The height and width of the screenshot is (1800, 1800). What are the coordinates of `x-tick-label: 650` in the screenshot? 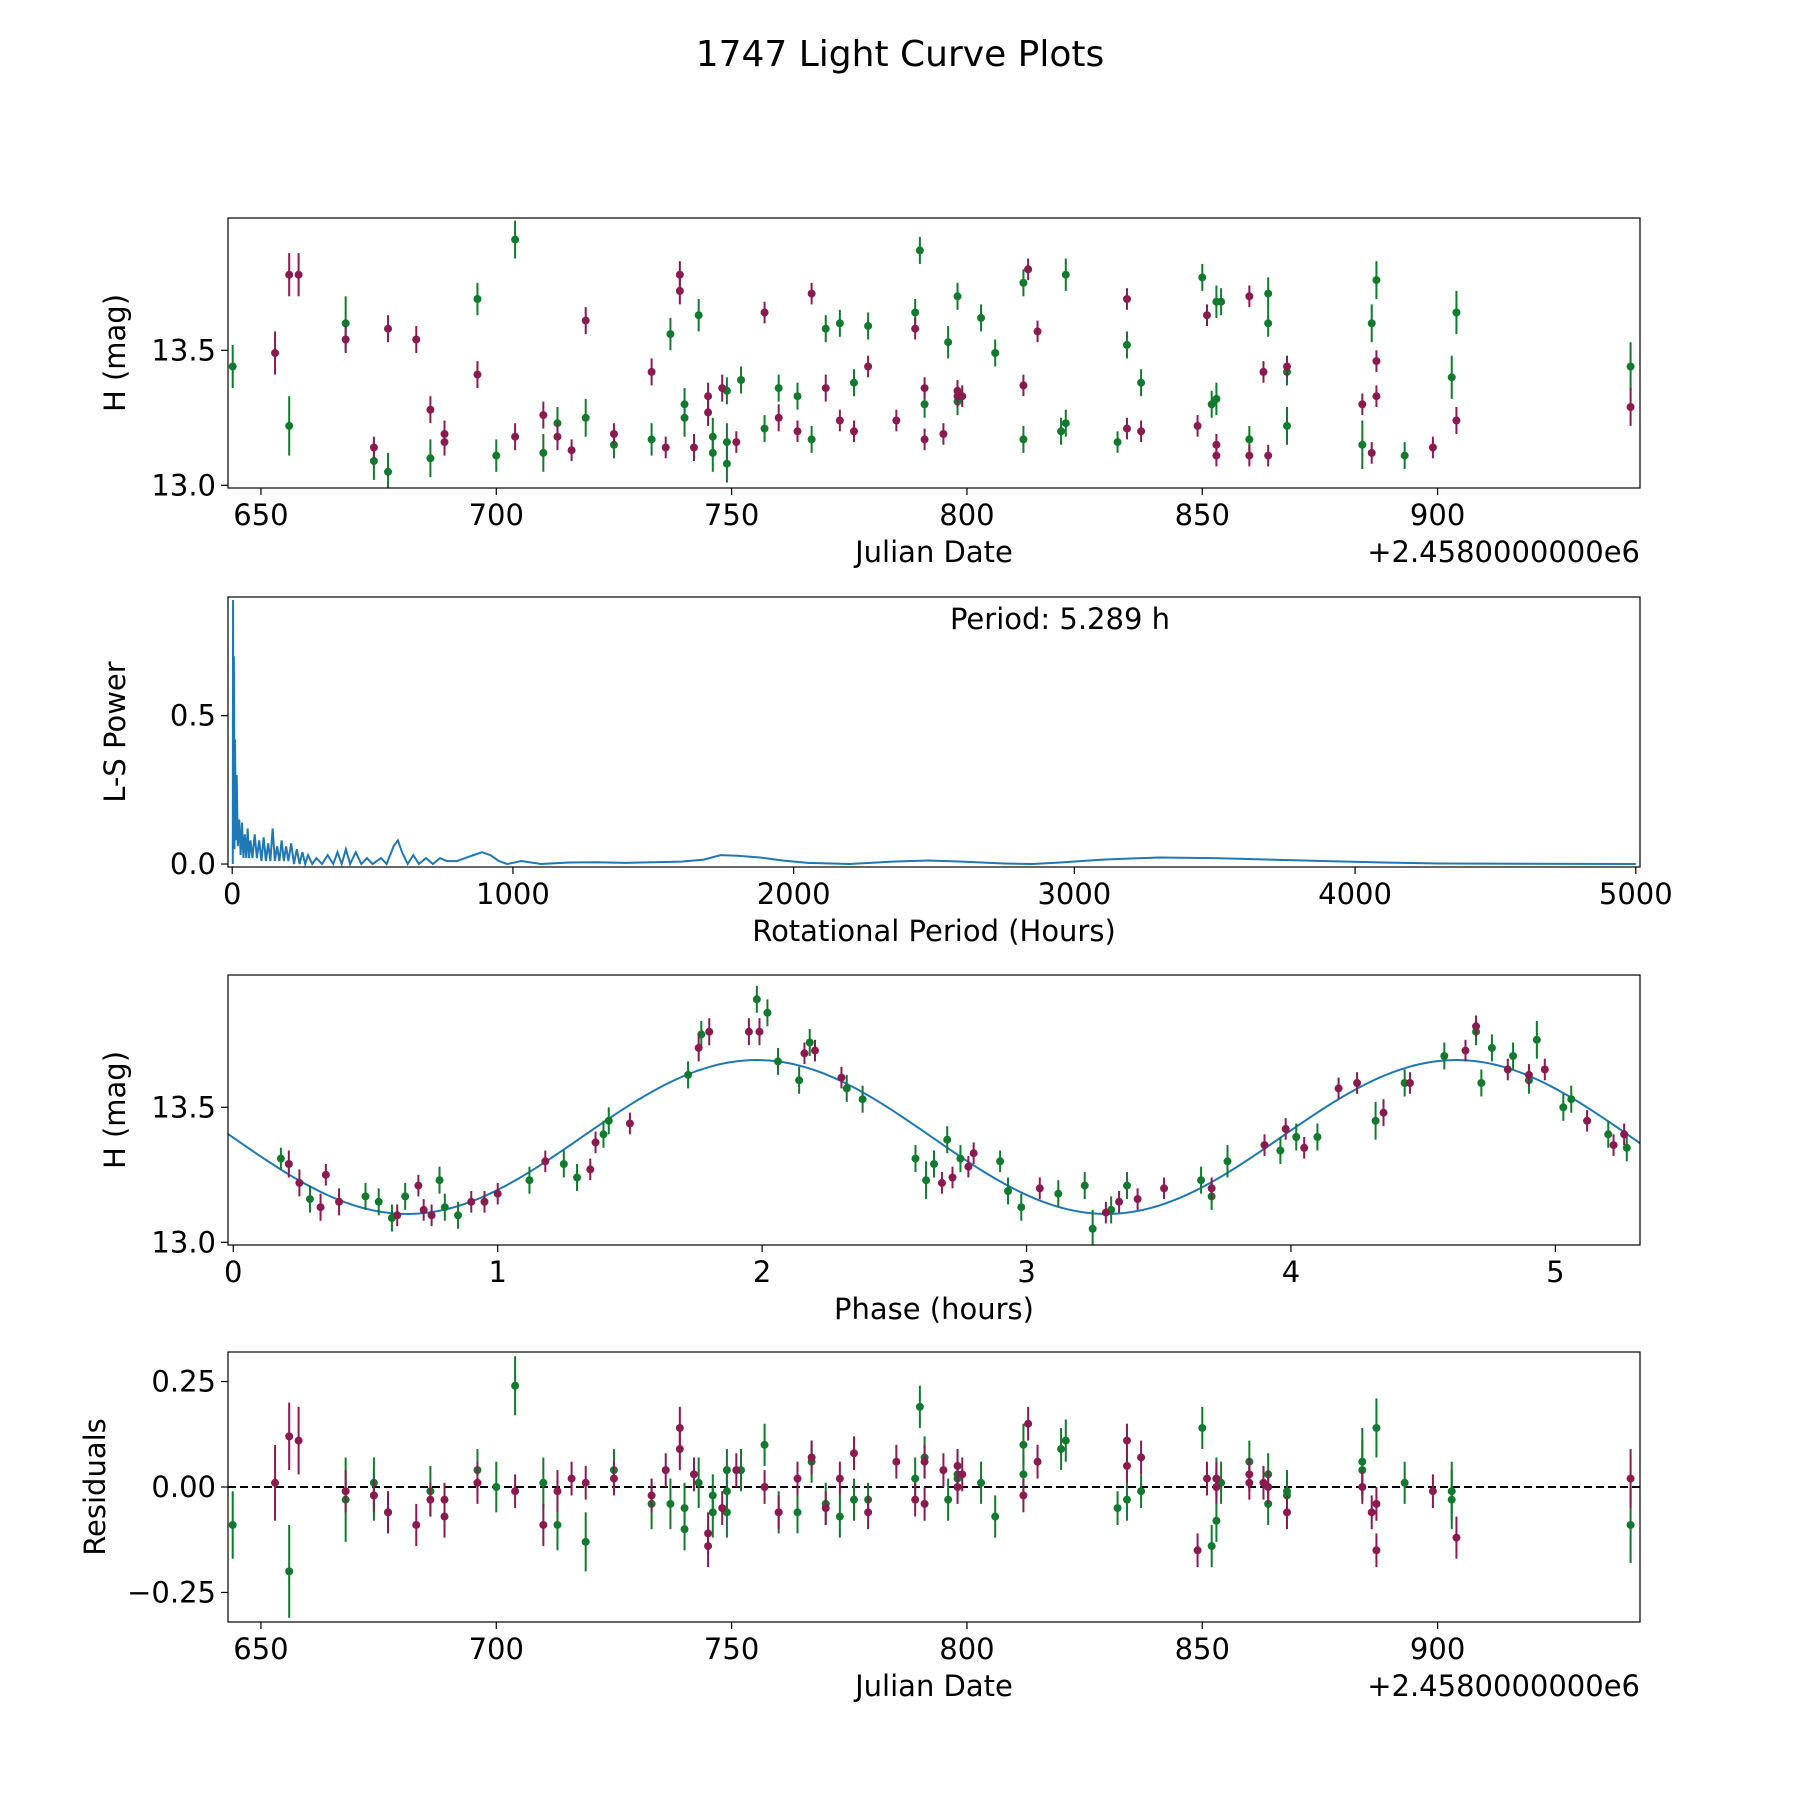 It's located at (260, 515).